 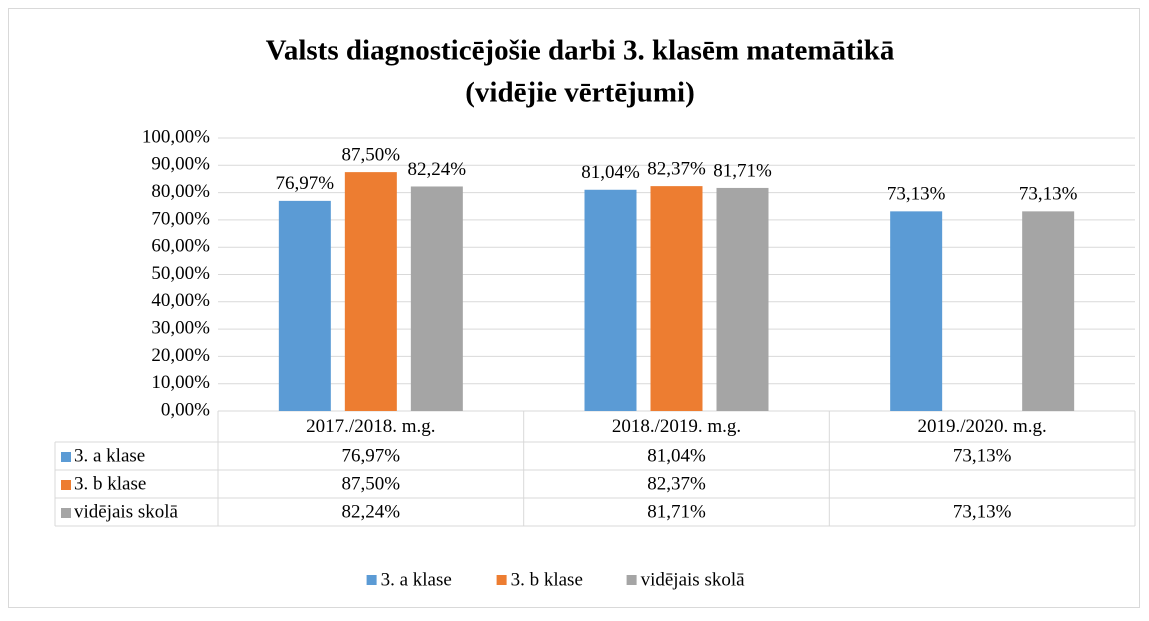 What do you see at coordinates (180, 382) in the screenshot?
I see `y-tick-label: 10,00%` at bounding box center [180, 382].